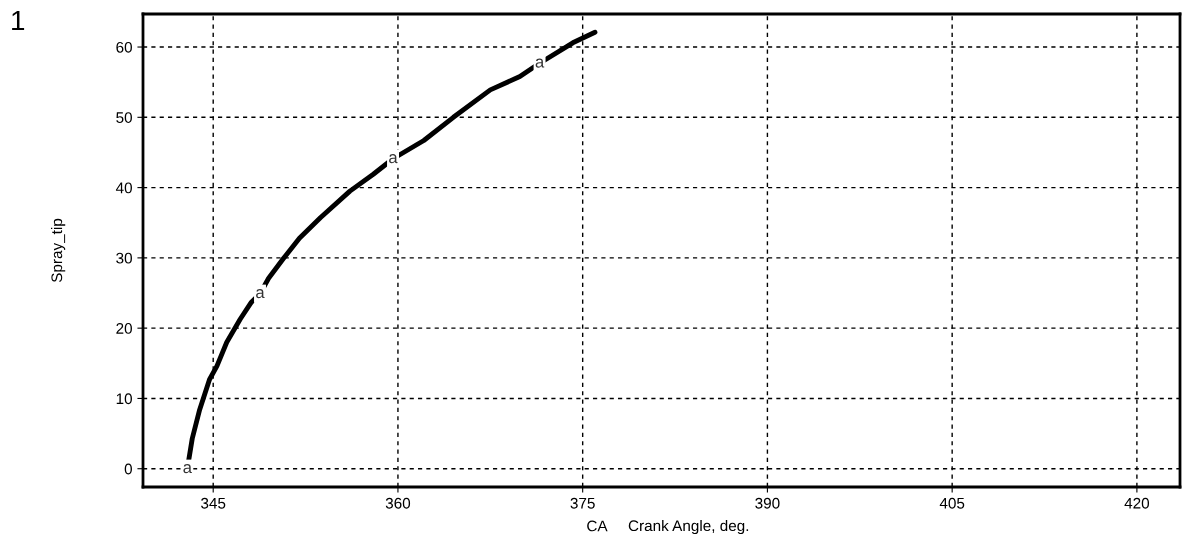  What do you see at coordinates (18, 20) in the screenshot?
I see `text: 1` at bounding box center [18, 20].